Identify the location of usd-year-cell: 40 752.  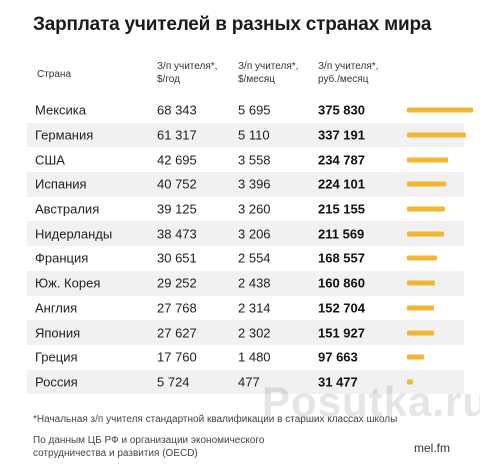
(177, 184).